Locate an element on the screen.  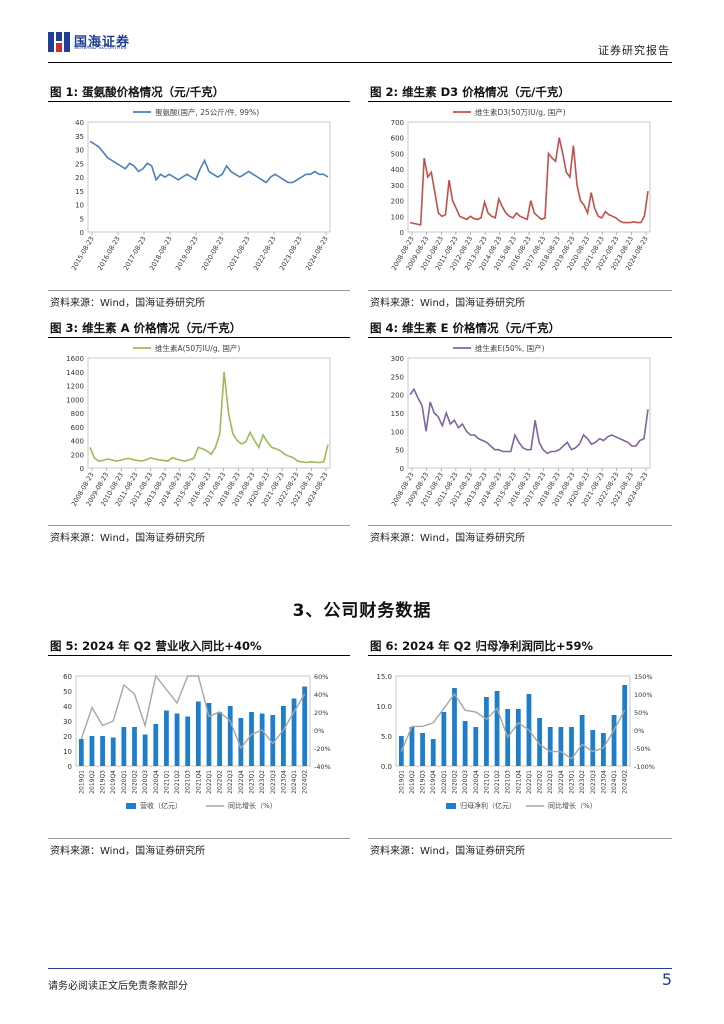
figure-2-title: 图 2: 维生素 D3 价格情况（元/千克） is located at coordinates (470, 92).